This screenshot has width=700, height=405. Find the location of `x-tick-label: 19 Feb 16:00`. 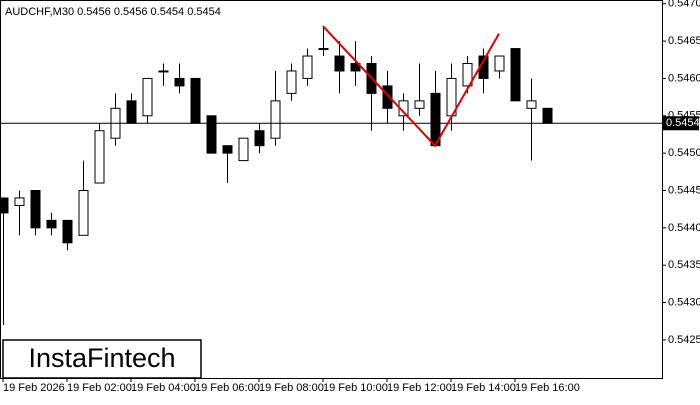

x-tick-label: 19 Feb 16:00 is located at coordinates (547, 388).